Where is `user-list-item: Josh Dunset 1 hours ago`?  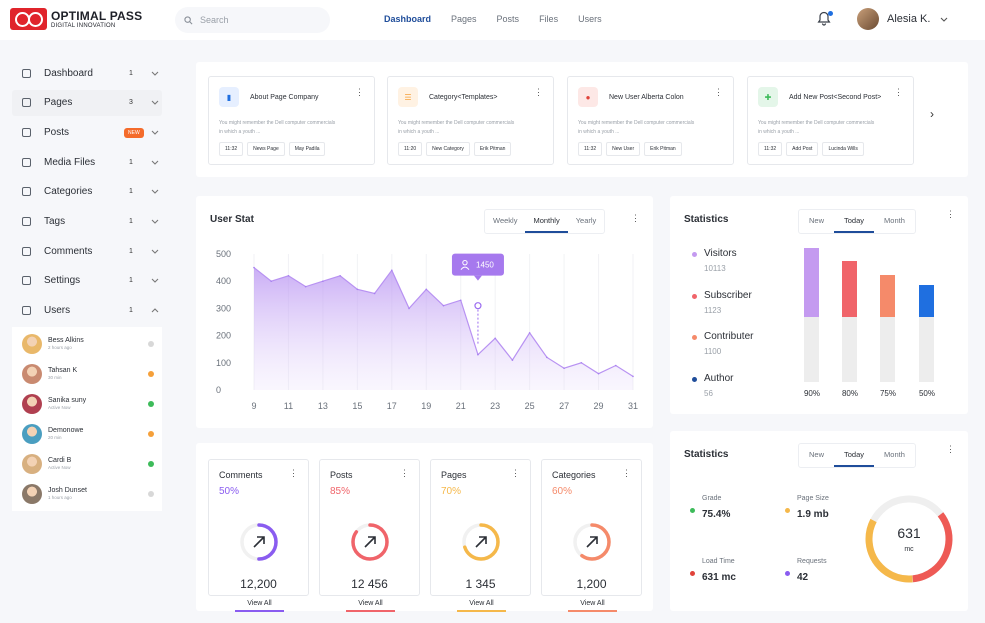 user-list-item: Josh Dunset 1 hours ago is located at coordinates (87, 494).